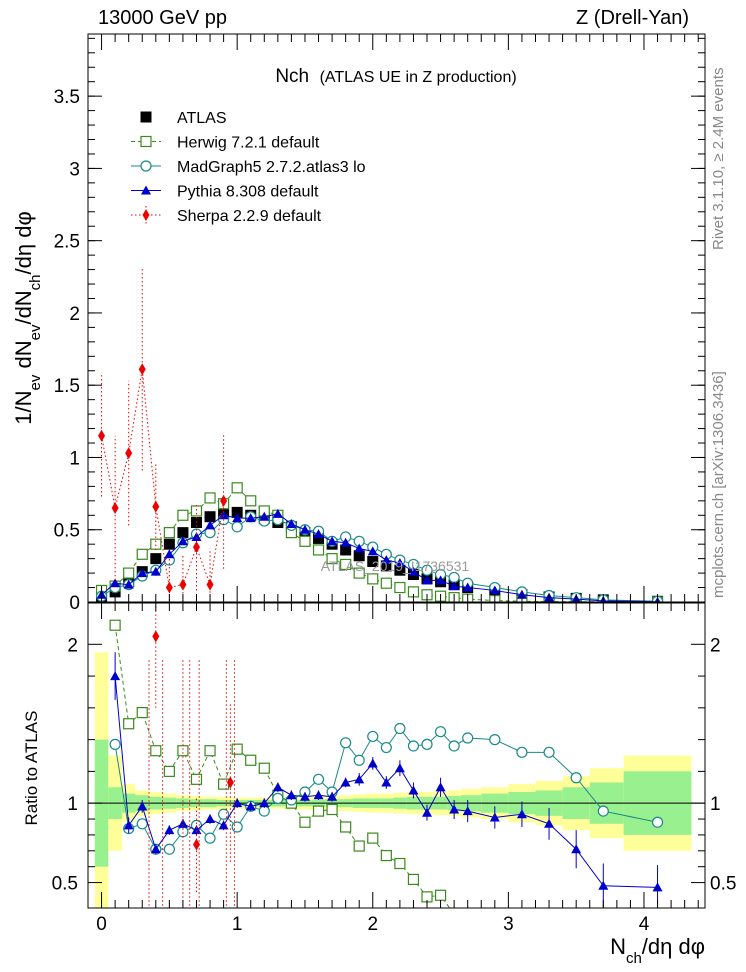 This screenshot has height=972, width=746. What do you see at coordinates (632, 18) in the screenshot?
I see `header-right: Z (Drell-Yan)` at bounding box center [632, 18].